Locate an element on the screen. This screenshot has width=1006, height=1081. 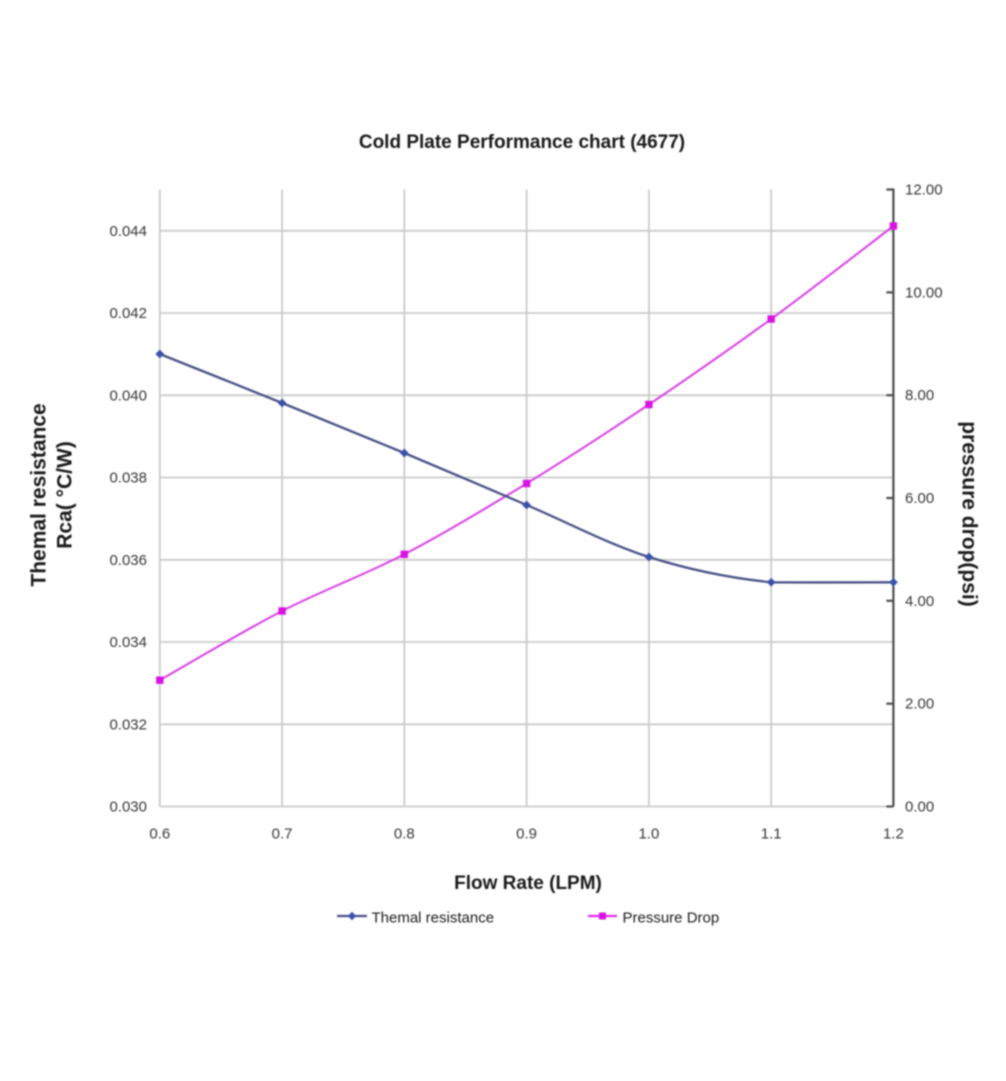
svg-text: 4.00 is located at coordinates (919, 601).